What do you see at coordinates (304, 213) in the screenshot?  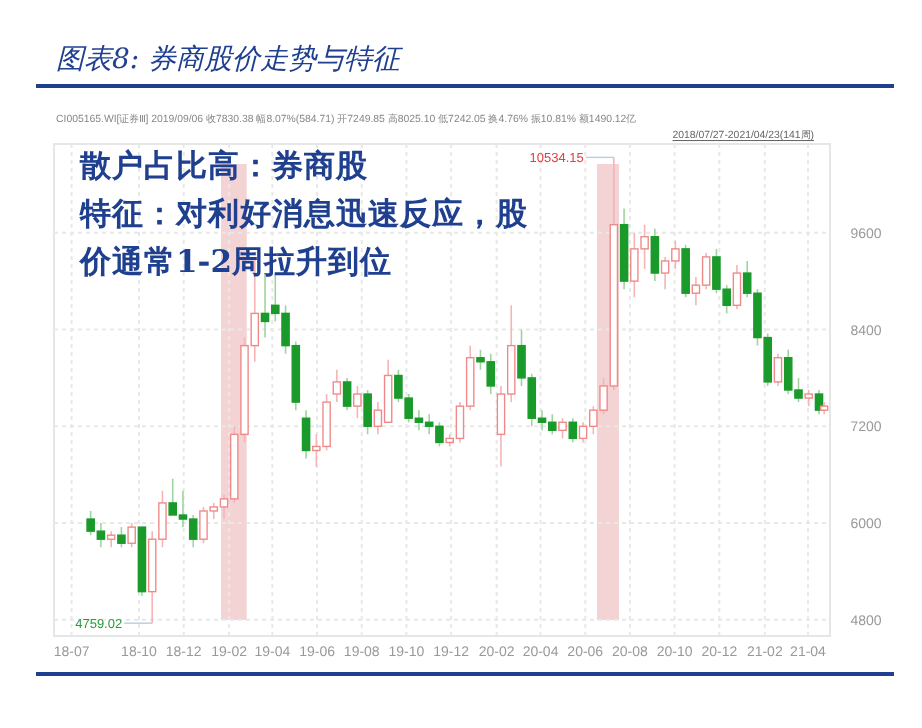 I see `annotation: 特征：对利好消息迅速反应，股` at bounding box center [304, 213].